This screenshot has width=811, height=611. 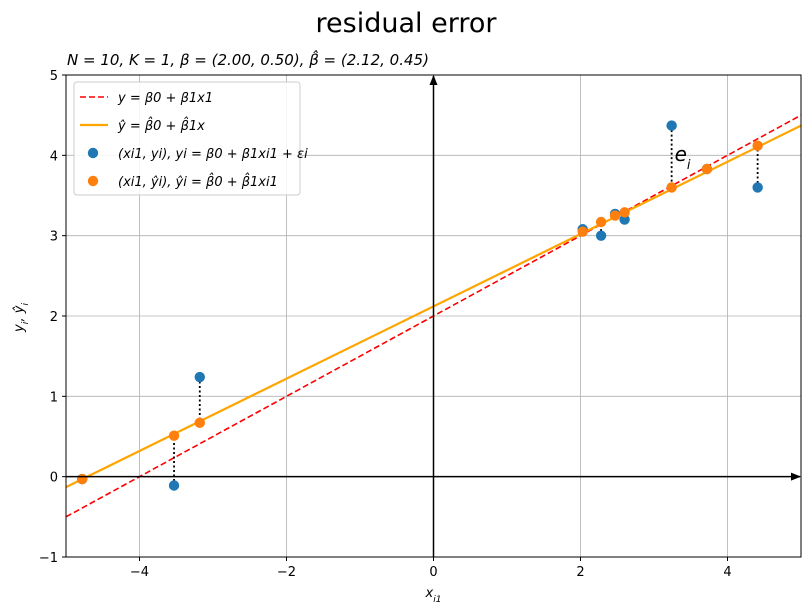 I want to click on y-tick-label: 5, so click(x=54, y=76).